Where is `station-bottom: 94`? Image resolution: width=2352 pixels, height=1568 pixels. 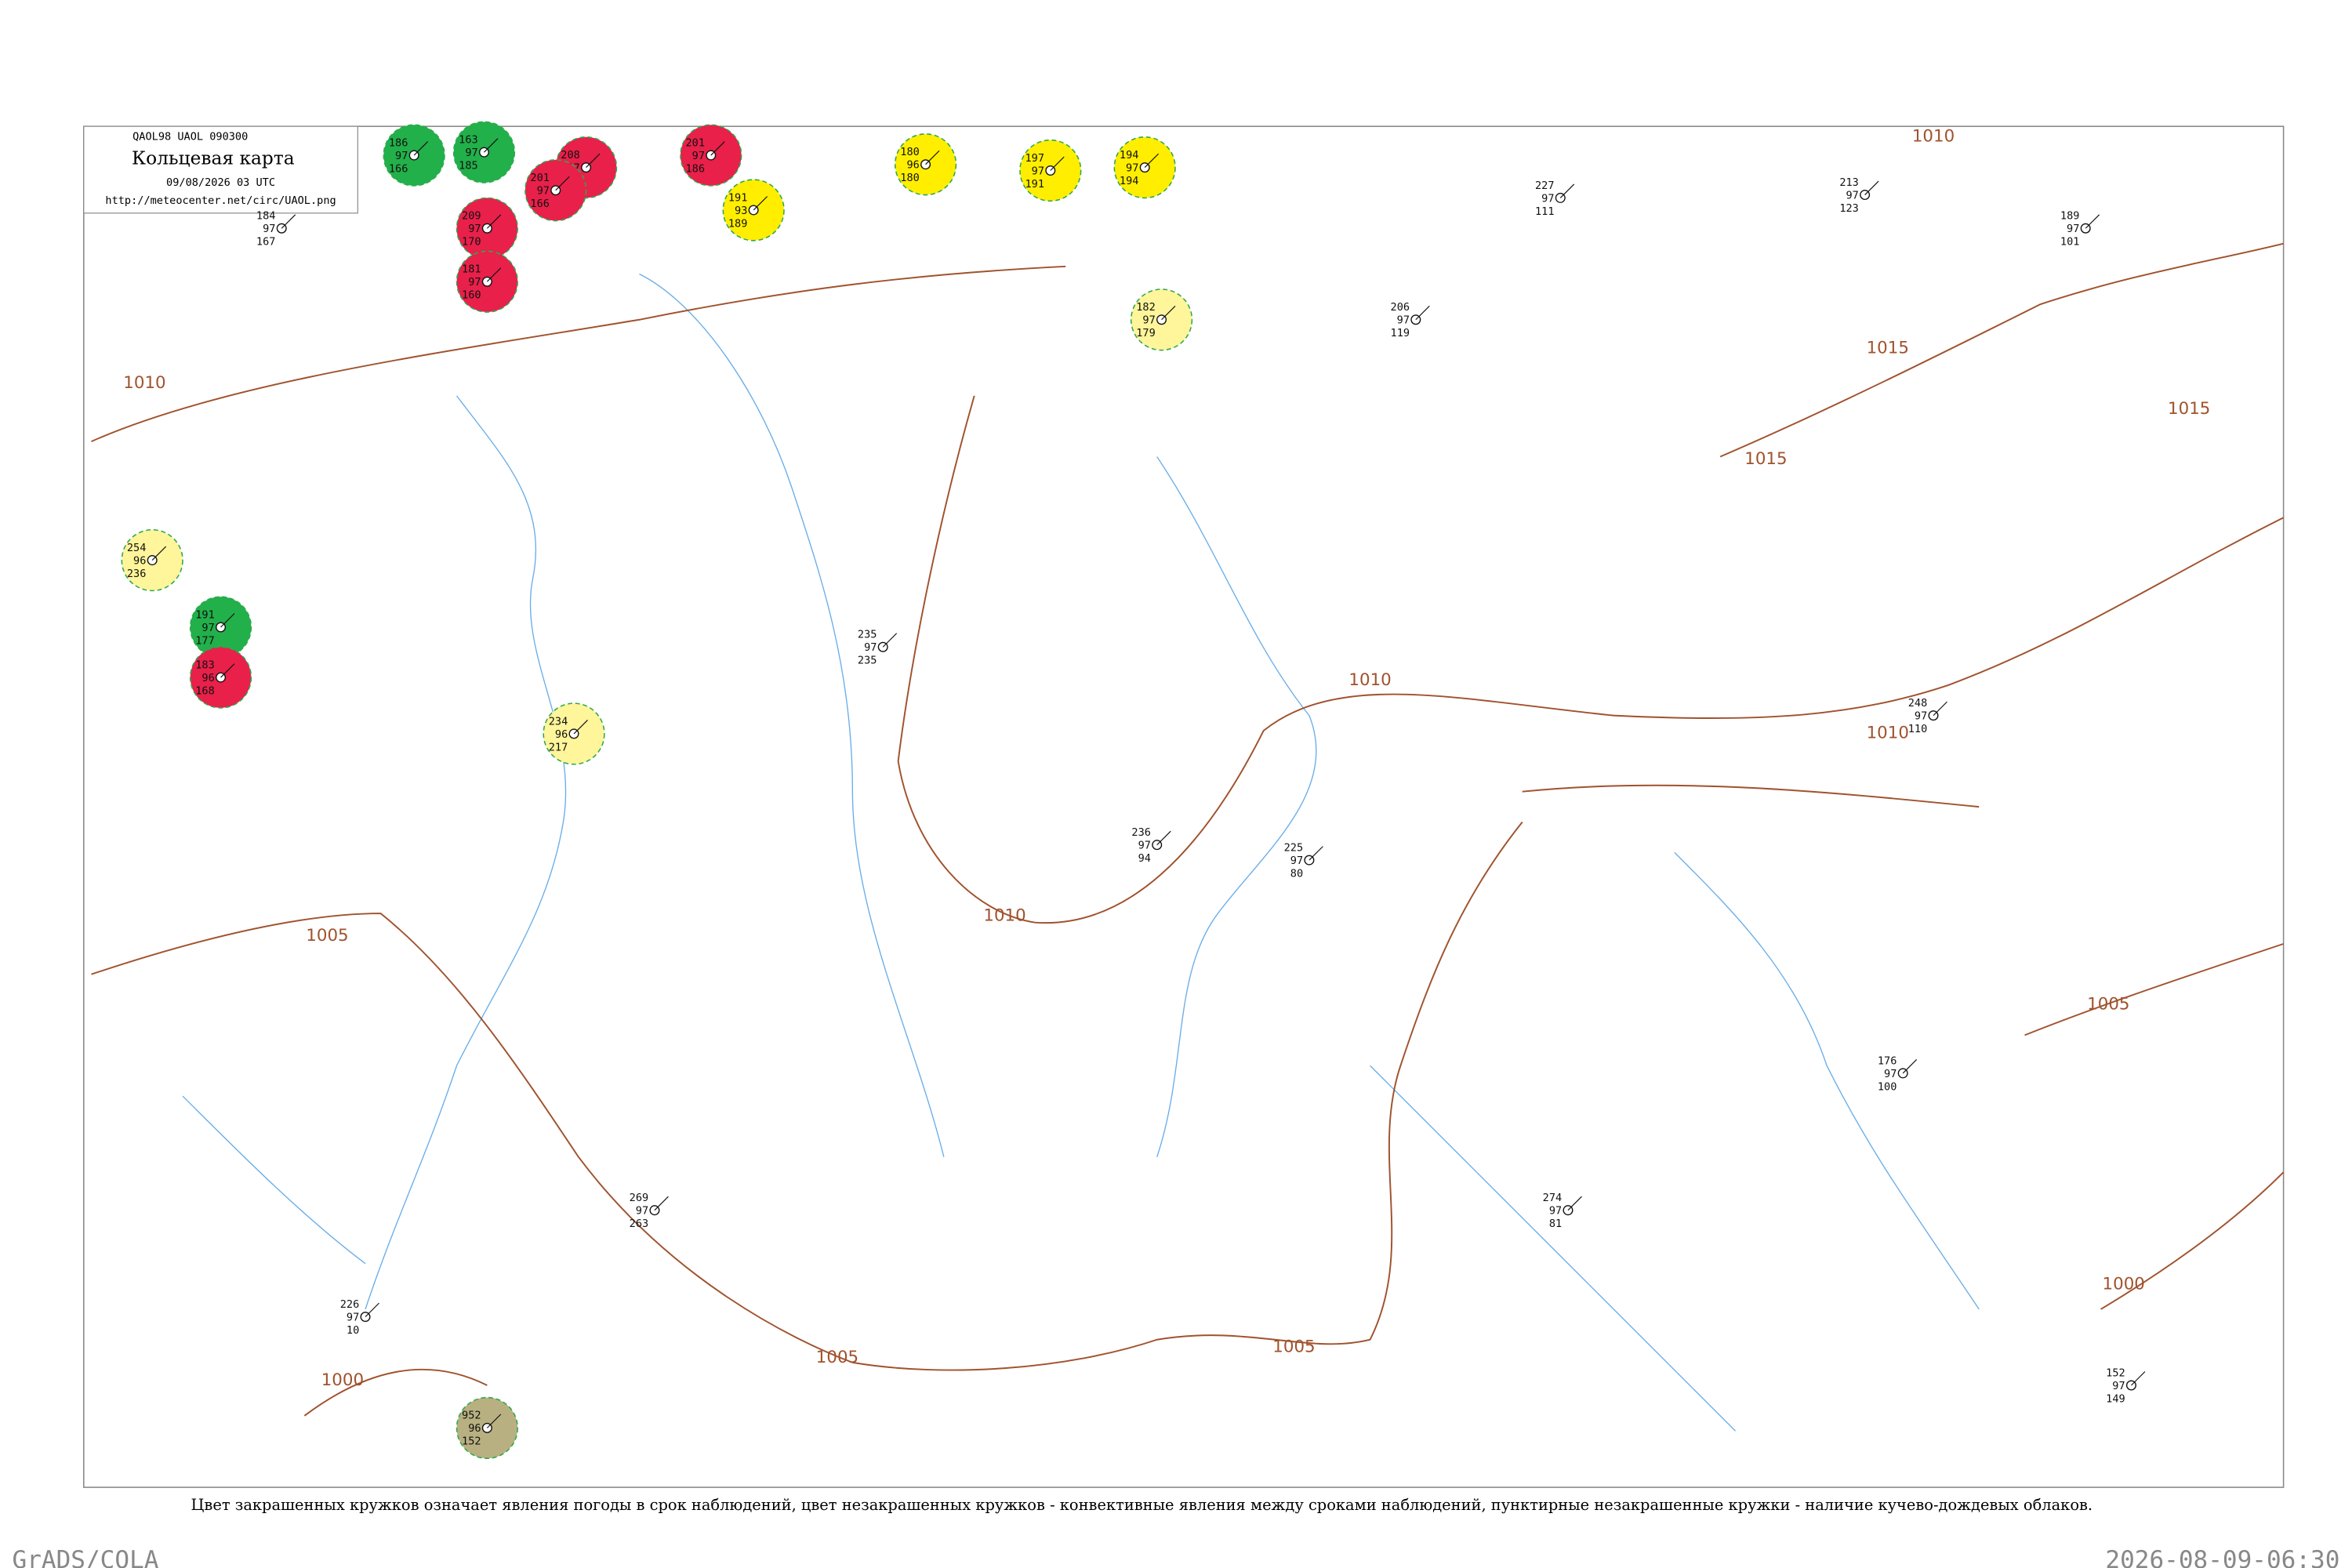 station-bottom: 94 is located at coordinates (1144, 859).